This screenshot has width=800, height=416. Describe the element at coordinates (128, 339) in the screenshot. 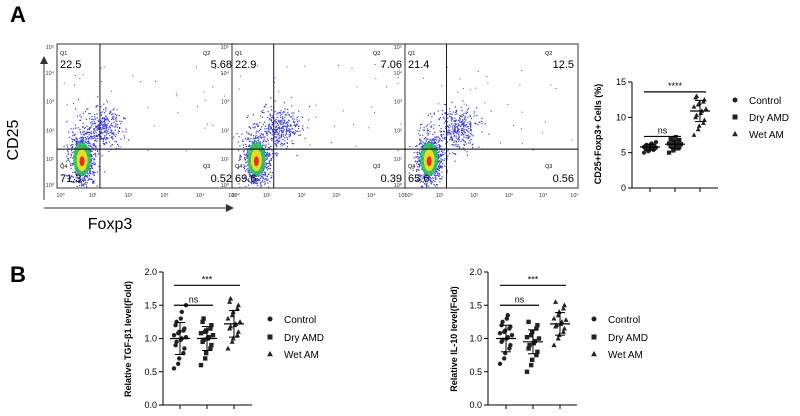

I see `y-axis-label: Relative TGF-β1 level(Fold)` at that location.